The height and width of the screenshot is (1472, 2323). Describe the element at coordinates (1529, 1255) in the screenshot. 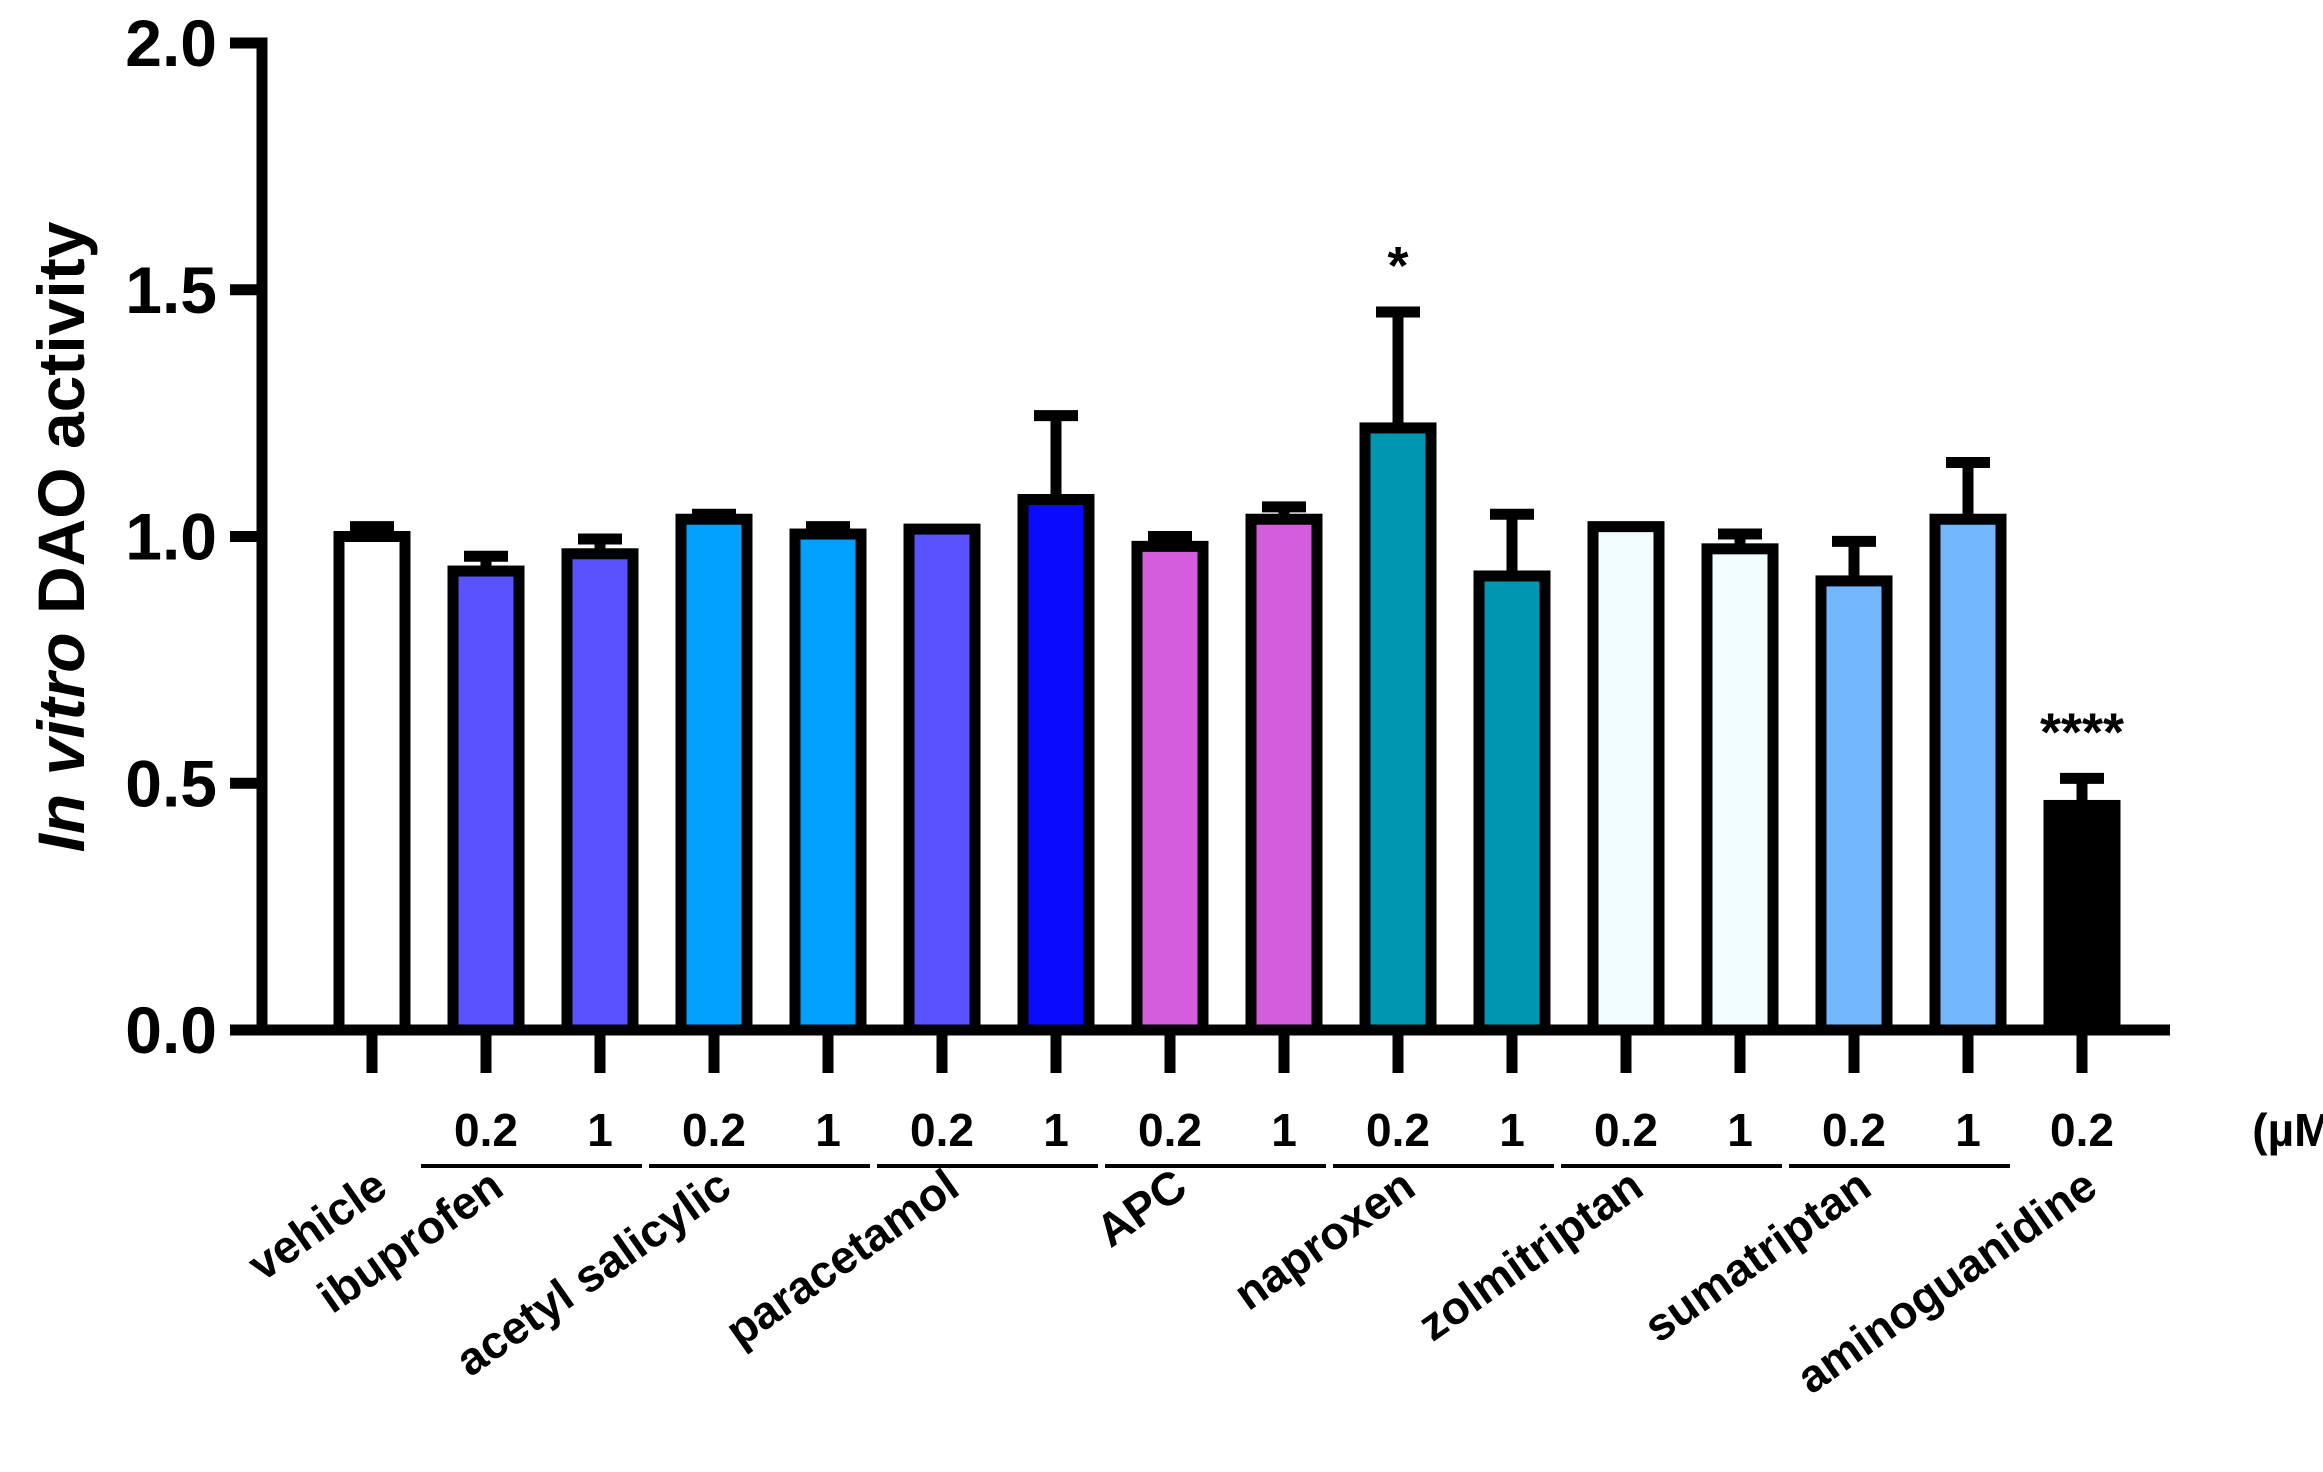

I see `group-label: zolmitriptan` at that location.